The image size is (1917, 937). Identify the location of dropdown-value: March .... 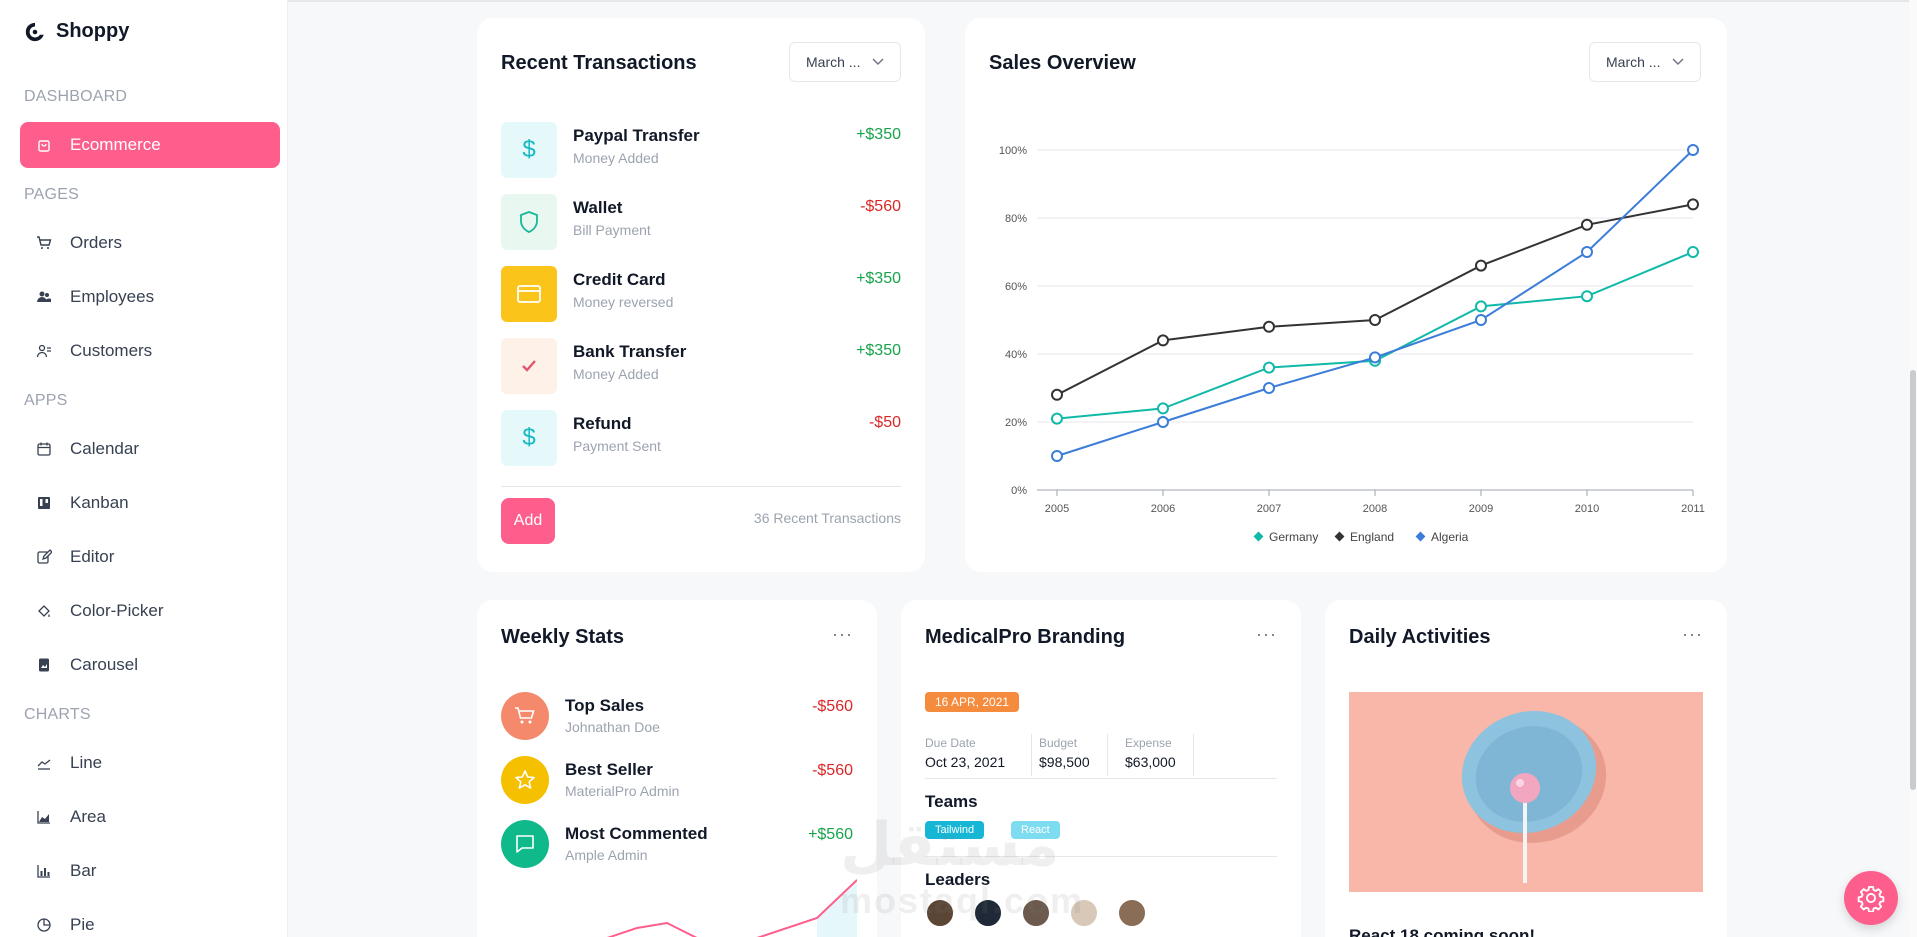
(1633, 62).